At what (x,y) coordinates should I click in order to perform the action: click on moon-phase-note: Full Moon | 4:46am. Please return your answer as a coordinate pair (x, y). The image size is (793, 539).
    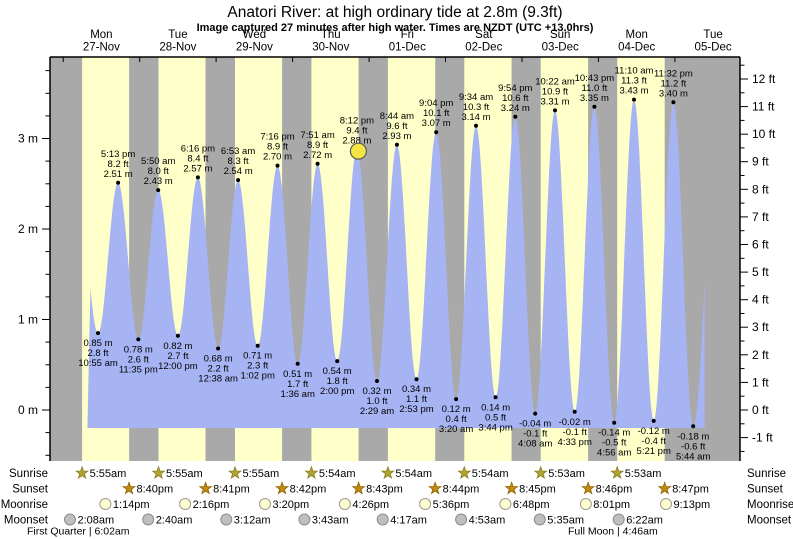
    Looking at the image, I should click on (613, 532).